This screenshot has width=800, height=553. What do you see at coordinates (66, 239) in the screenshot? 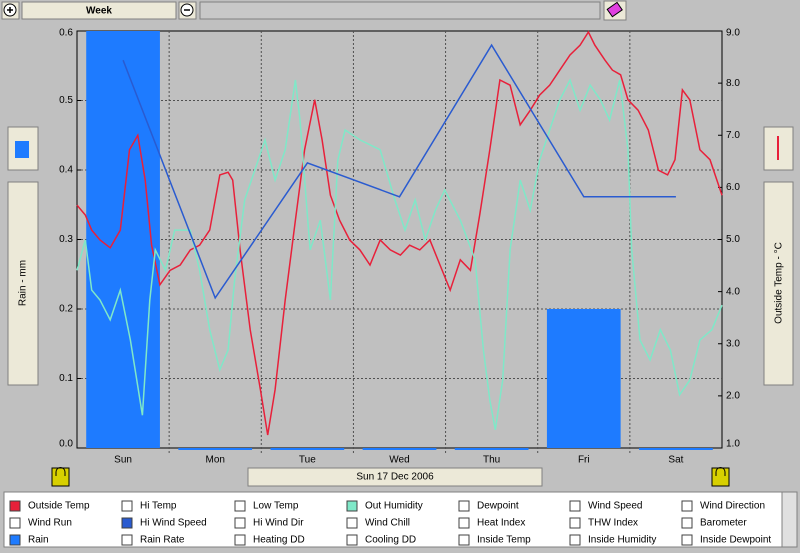
I see `y-tick-label: 0.3` at bounding box center [66, 239].